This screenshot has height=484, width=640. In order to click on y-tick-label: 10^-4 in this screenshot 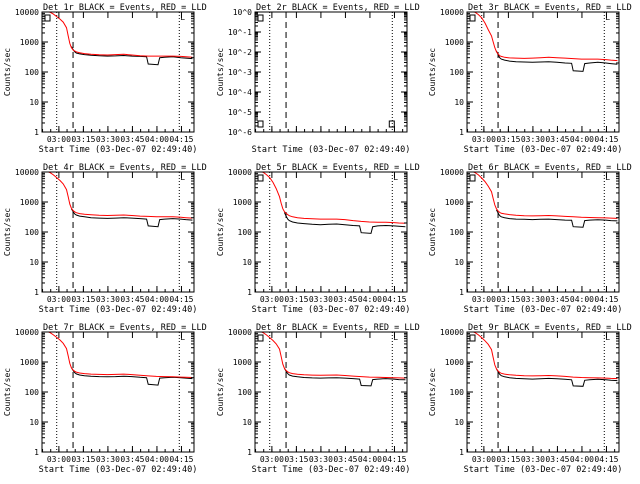, I will do `click(240, 92)`.